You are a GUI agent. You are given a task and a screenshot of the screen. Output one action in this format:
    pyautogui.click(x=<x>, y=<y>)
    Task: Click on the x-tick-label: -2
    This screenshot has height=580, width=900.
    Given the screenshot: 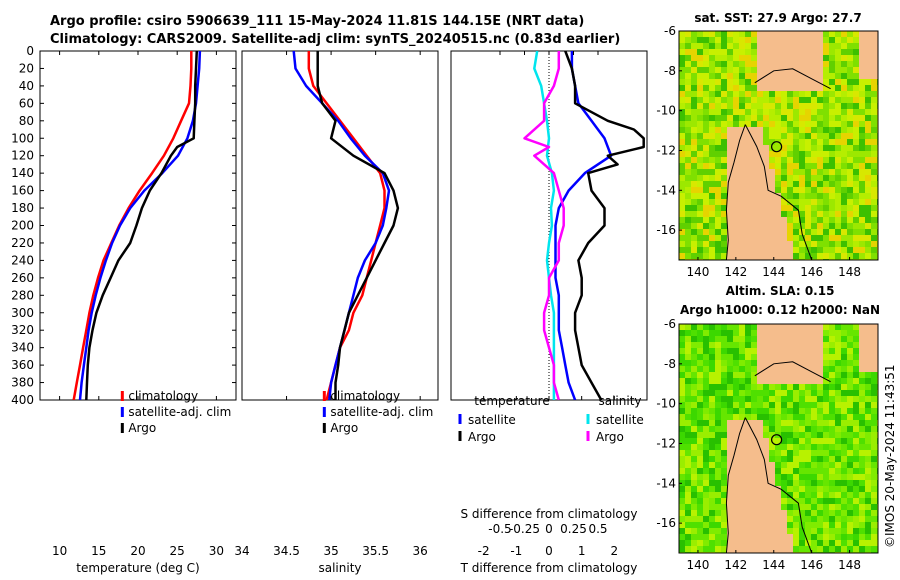 What is the action you would take?
    pyautogui.click(x=484, y=551)
    